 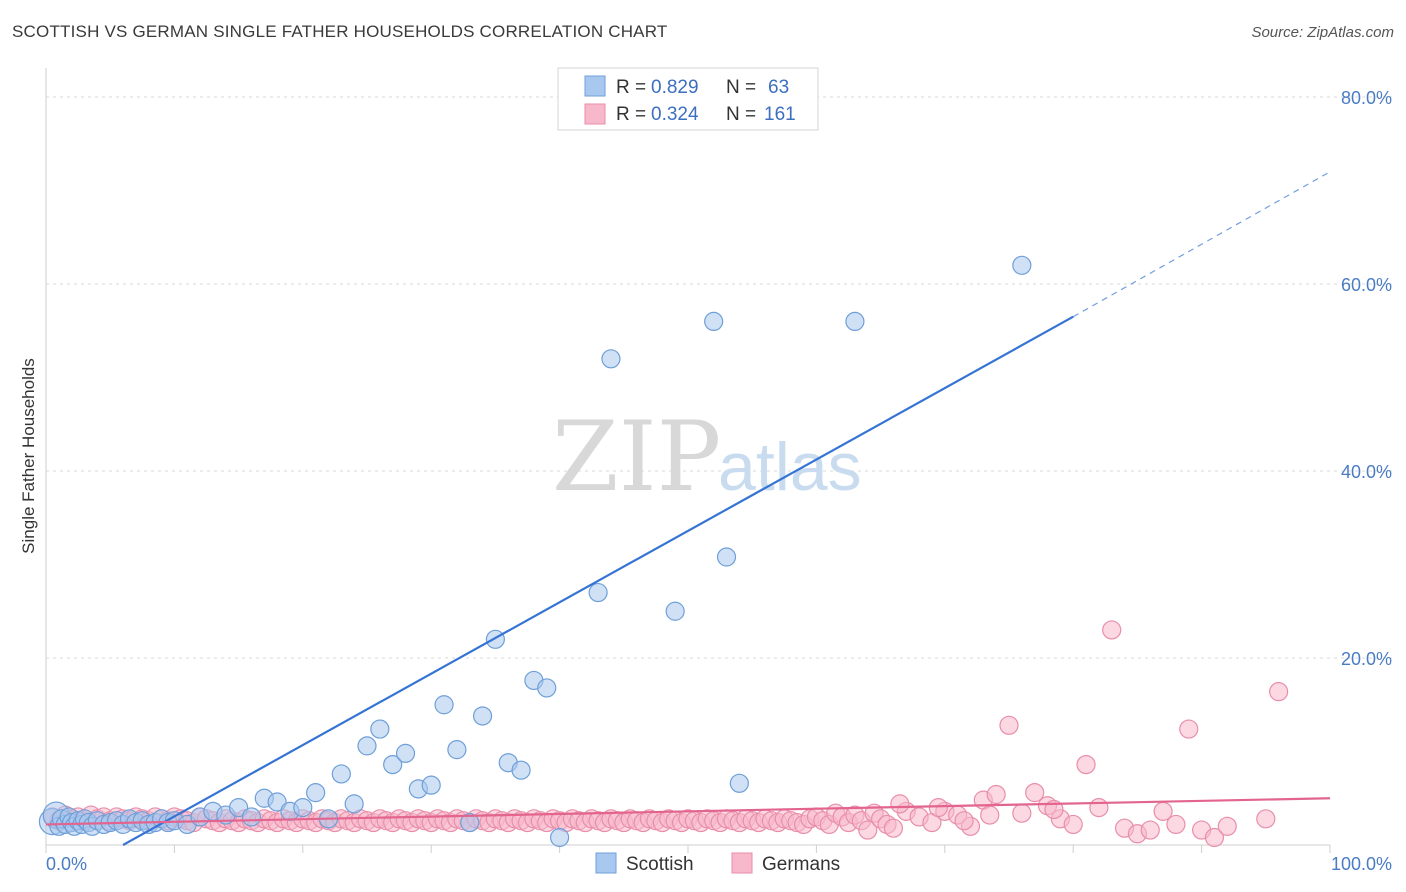 What do you see at coordinates (688, 849) in the screenshot?
I see `x-axis-ticks` at bounding box center [688, 849].